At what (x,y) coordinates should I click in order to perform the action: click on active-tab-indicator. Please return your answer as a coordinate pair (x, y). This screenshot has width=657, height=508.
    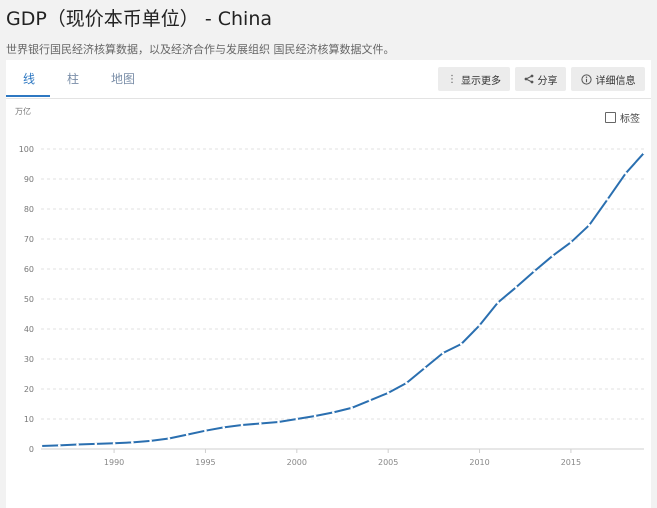
    Looking at the image, I should click on (28, 96).